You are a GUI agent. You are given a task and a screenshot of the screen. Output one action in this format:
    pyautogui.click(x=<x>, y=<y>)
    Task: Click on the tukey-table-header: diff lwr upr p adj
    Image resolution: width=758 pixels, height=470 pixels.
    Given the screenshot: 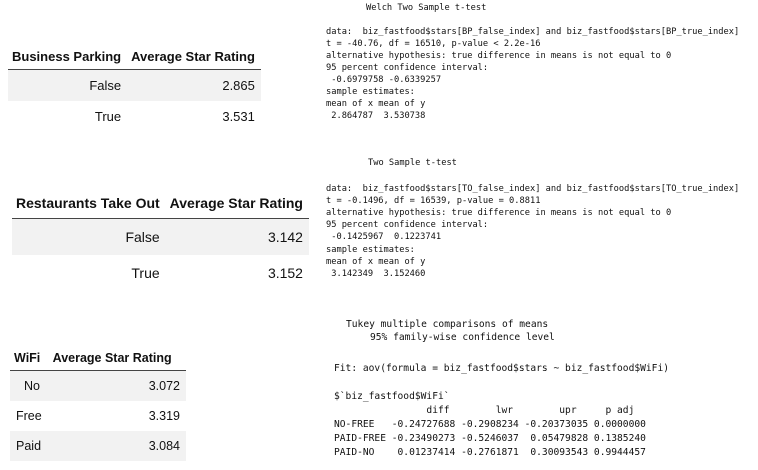 What is the action you would take?
    pyautogui.click(x=484, y=410)
    